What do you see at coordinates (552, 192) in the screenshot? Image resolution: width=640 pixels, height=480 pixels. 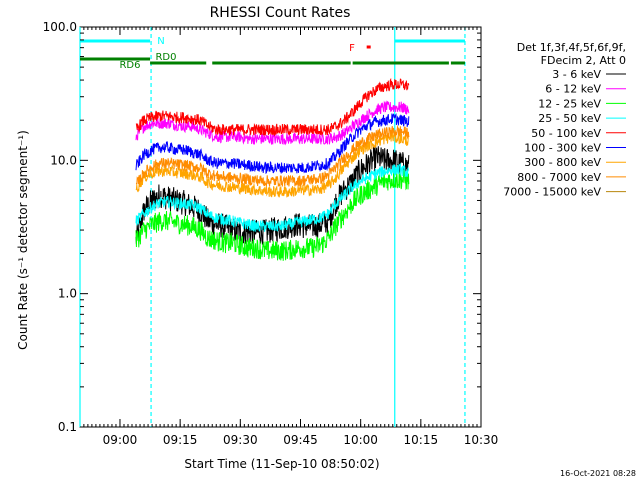 I see `legend-label-8: 7000 - 15000 keV` at bounding box center [552, 192].